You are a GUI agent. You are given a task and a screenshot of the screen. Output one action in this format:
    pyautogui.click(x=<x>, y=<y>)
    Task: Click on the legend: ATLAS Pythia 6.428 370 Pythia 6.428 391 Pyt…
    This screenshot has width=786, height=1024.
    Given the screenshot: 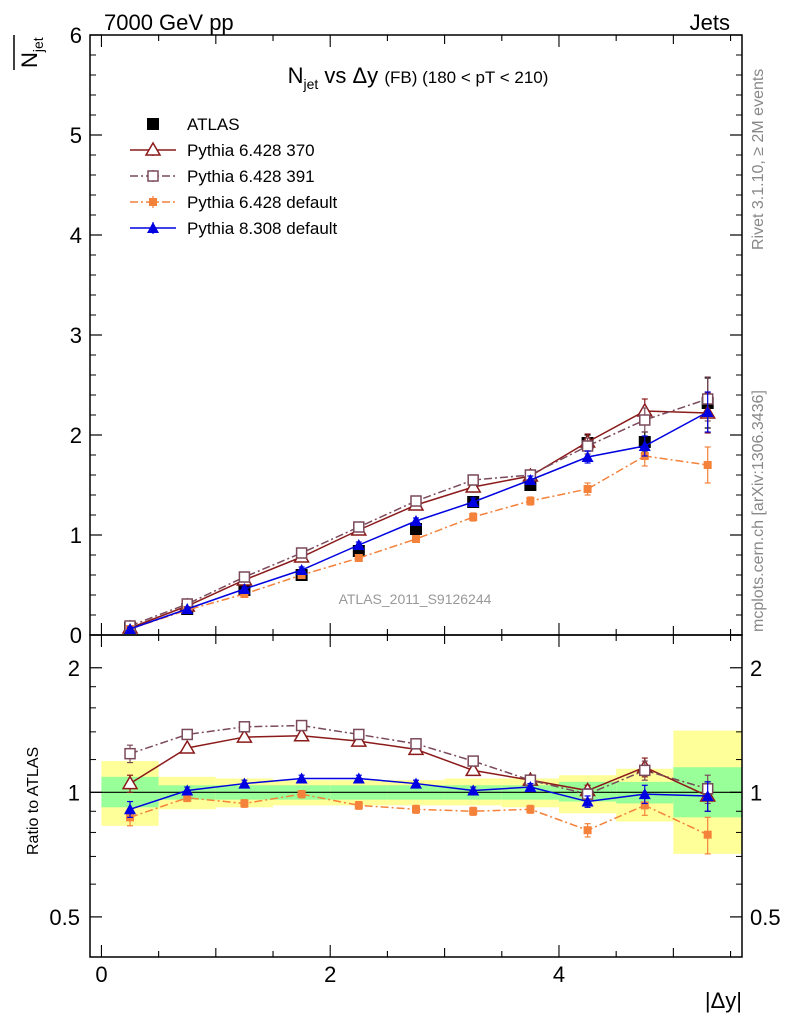 What is the action you would take?
    pyautogui.click(x=234, y=176)
    